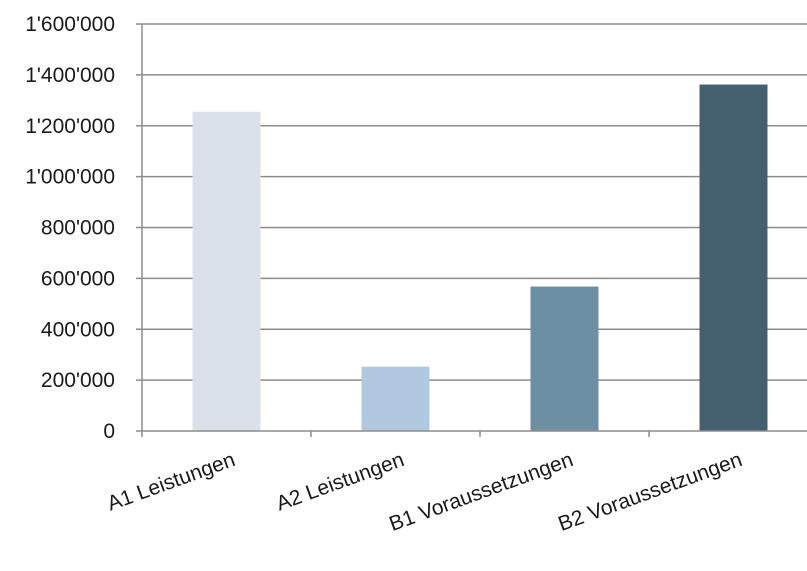 This screenshot has height=571, width=807. Describe the element at coordinates (70, 126) in the screenshot. I see `y-tick-label: 1'200'000` at that location.